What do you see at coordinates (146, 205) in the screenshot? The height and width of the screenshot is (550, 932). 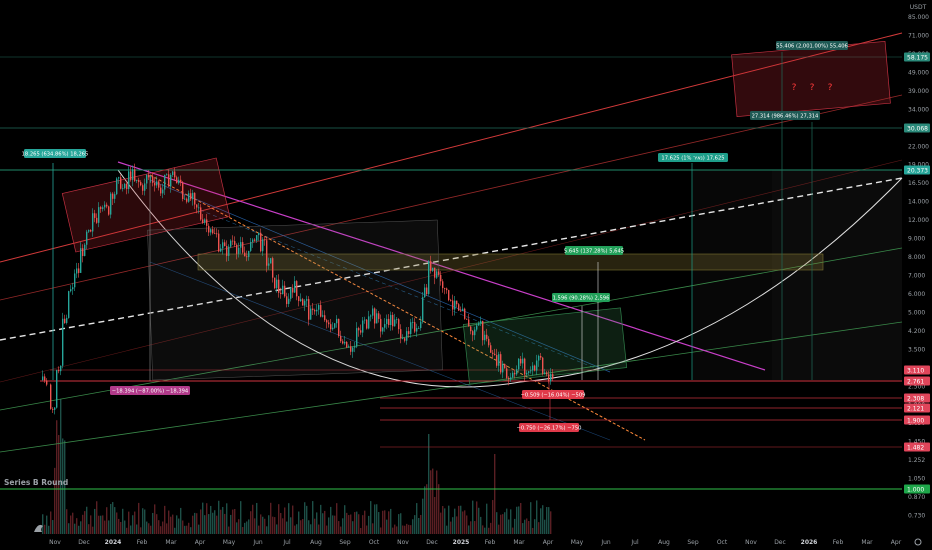 I see `red-box-top` at bounding box center [146, 205].